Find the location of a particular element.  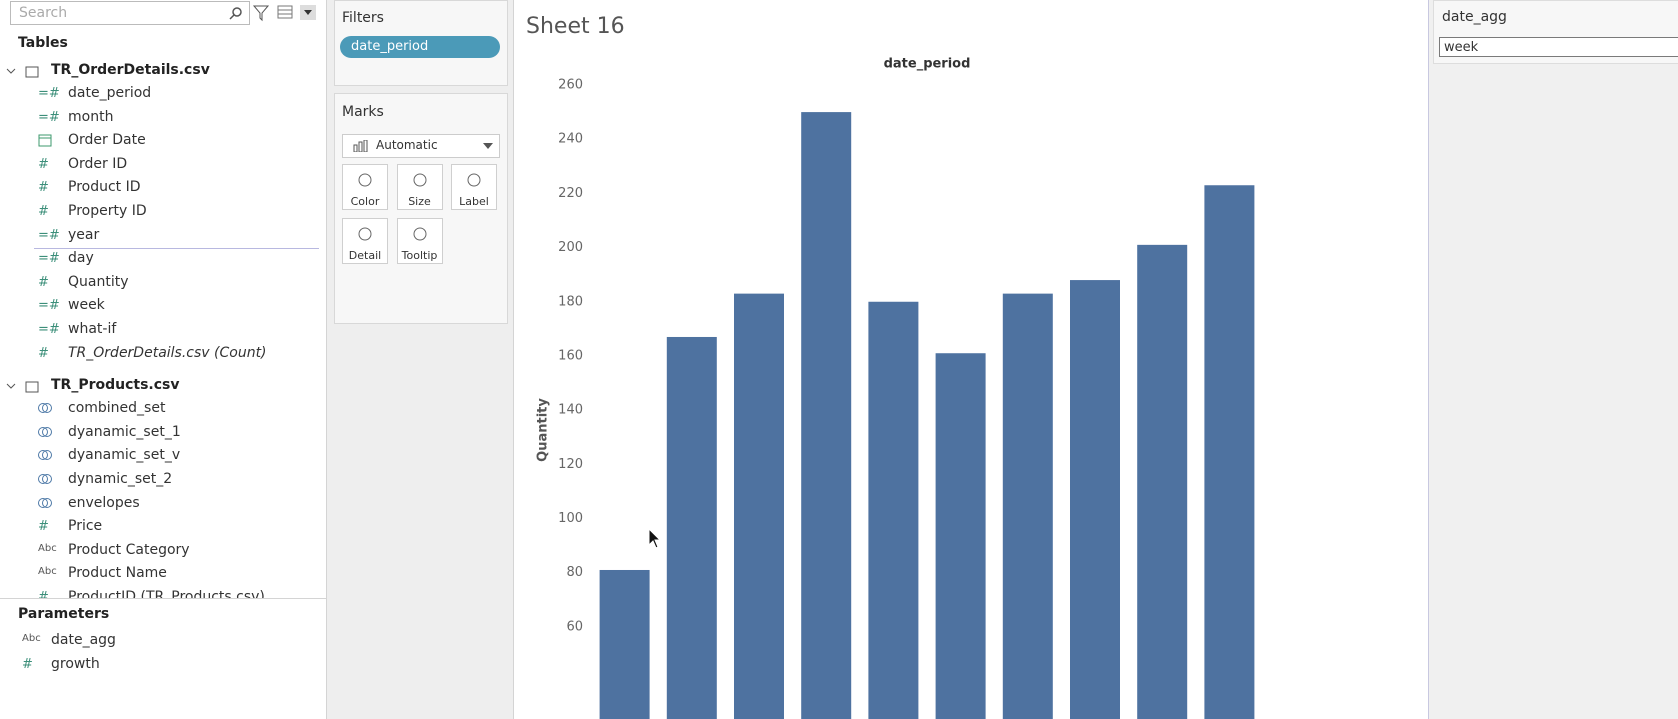

field-name: envelopes is located at coordinates (104, 502).